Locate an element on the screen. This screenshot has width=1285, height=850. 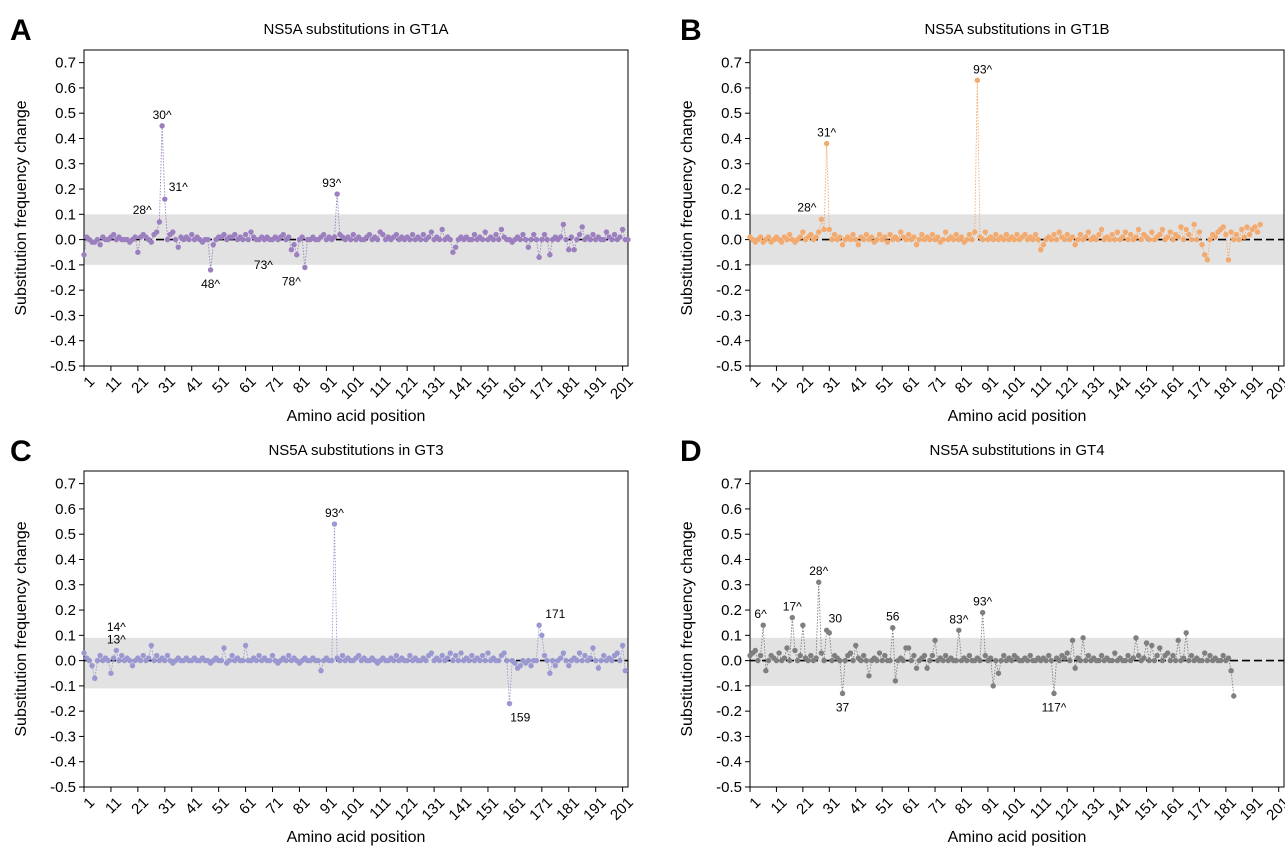
panel-label: B is located at coordinates (691, 30).